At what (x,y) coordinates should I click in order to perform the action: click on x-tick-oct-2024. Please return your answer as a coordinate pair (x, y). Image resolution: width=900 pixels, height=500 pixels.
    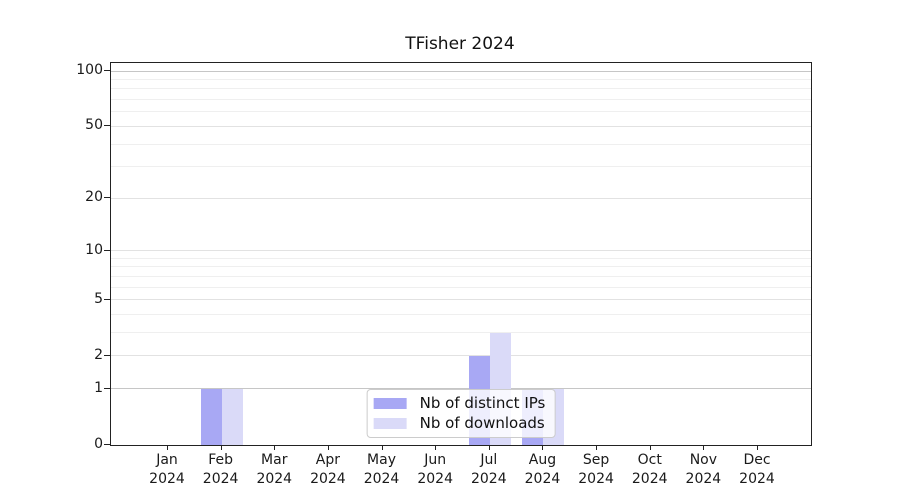
    Looking at the image, I should click on (650, 447).